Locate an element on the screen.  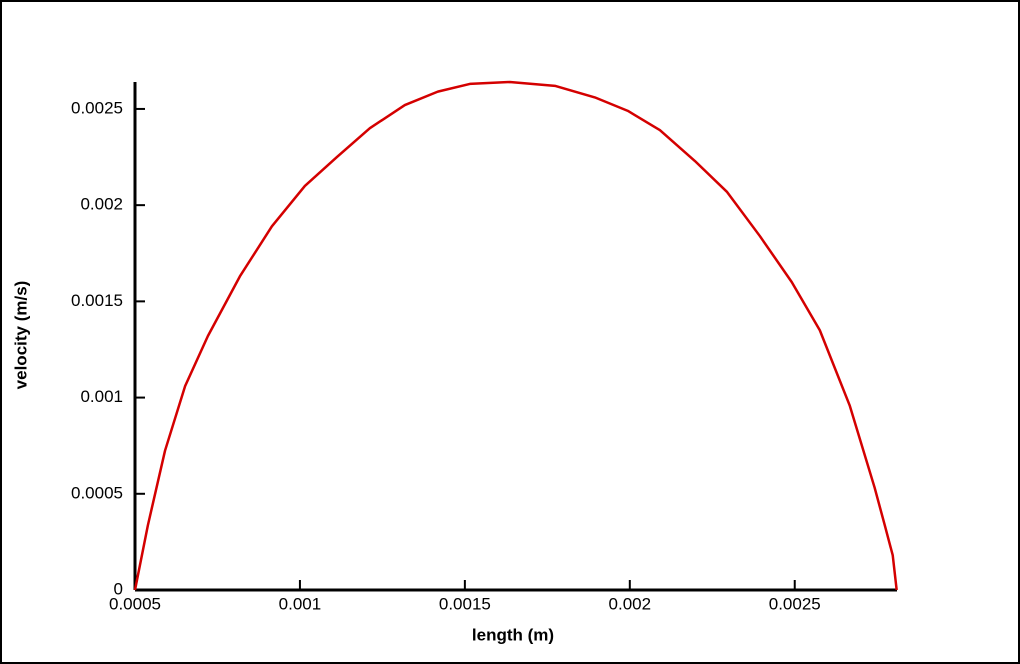
x-tick-label: 0.001 is located at coordinates (300, 603).